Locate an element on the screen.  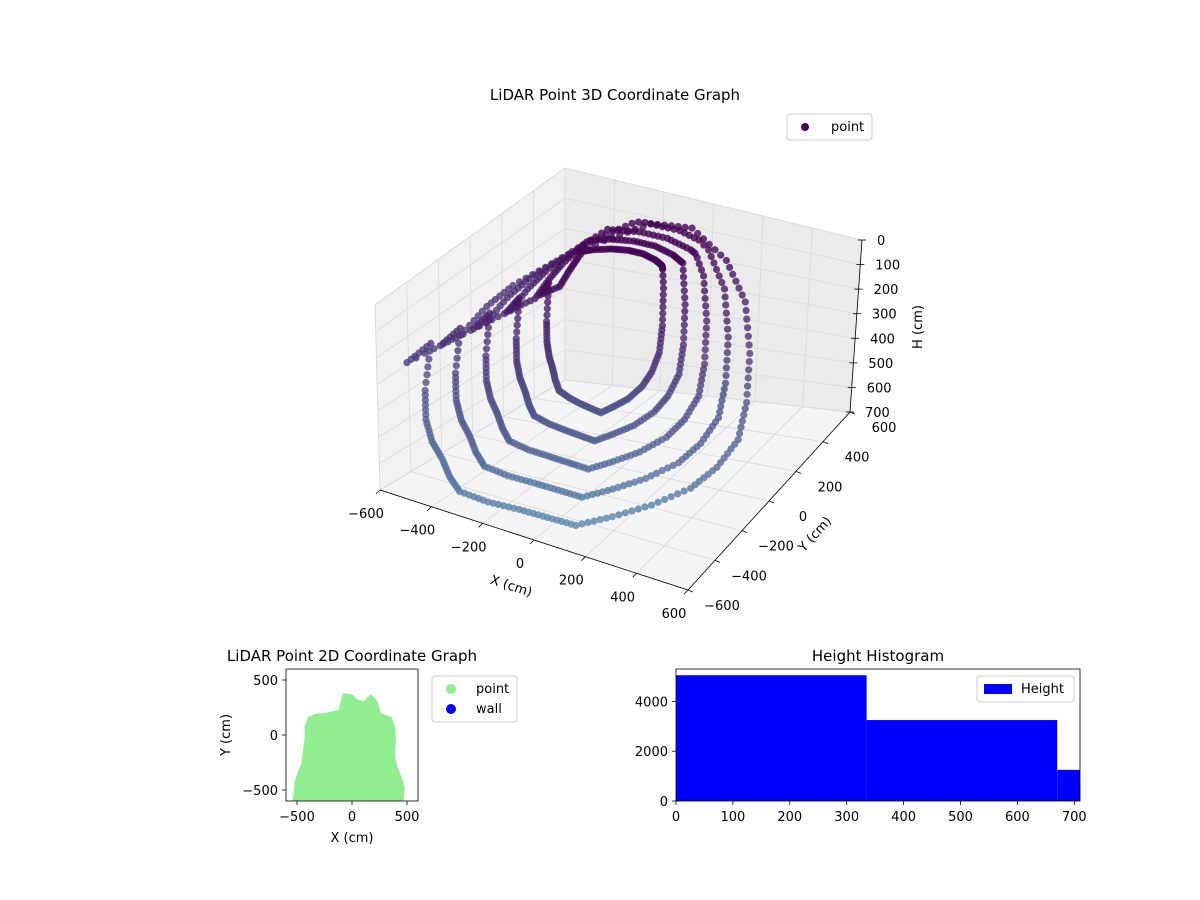
y-tick-label: −600 is located at coordinates (722, 606).